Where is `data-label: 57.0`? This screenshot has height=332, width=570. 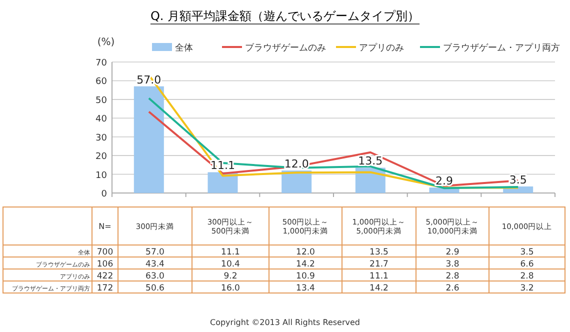
data-label: 57.0 is located at coordinates (155, 253).